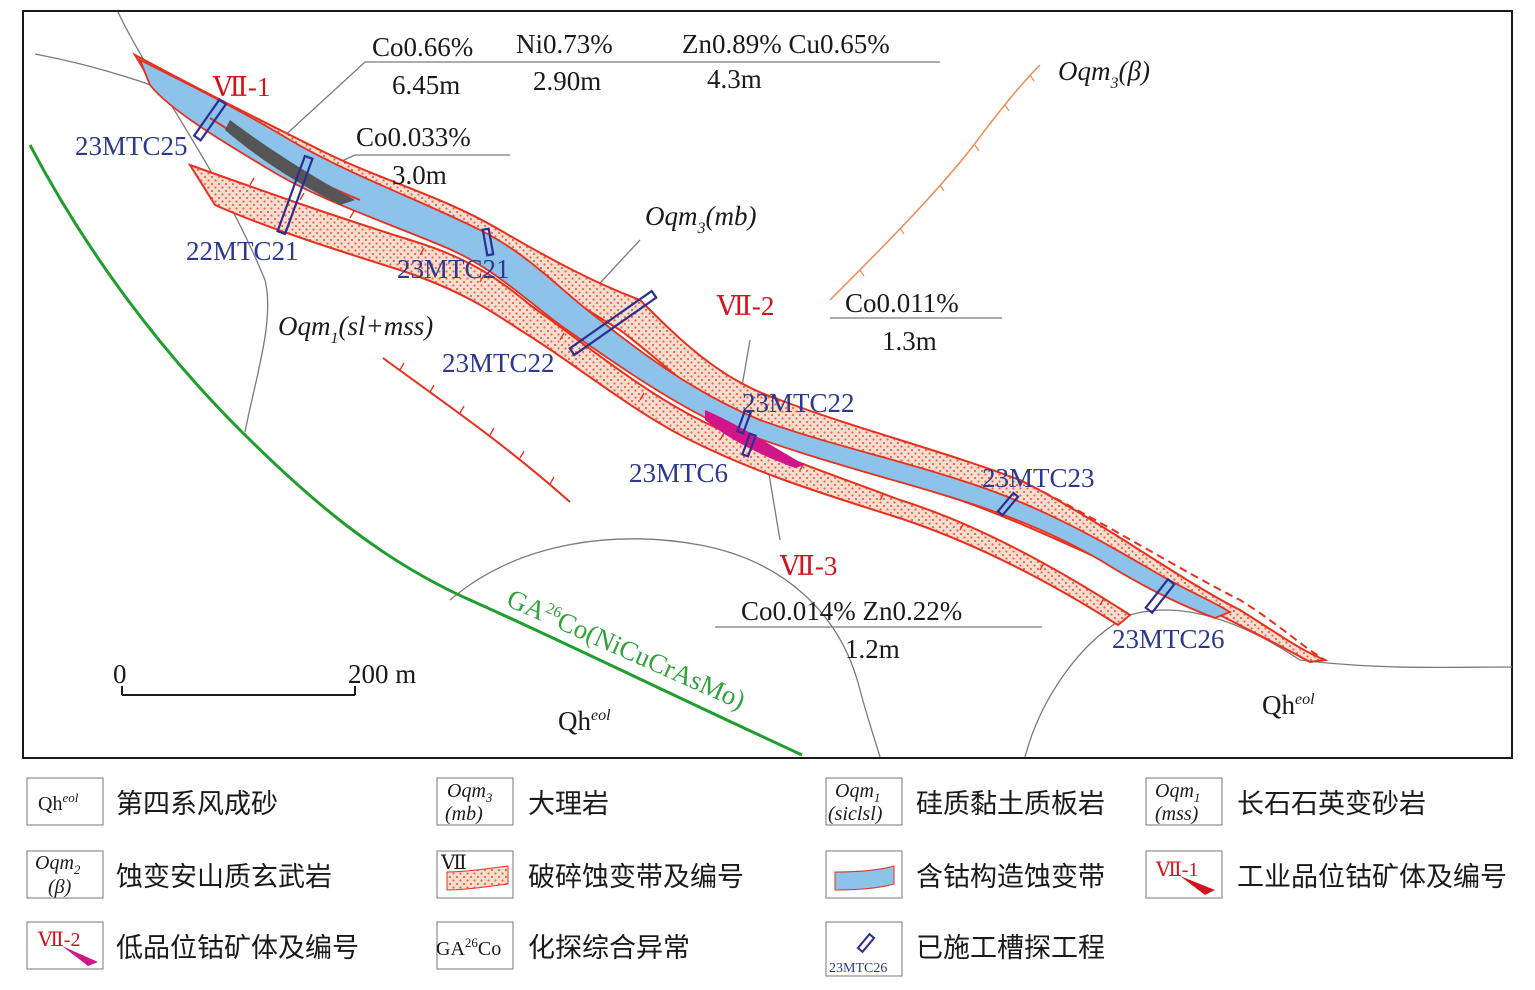  Describe the element at coordinates (947, 175) in the screenshot. I see `basalt-dike-ticks` at that location.